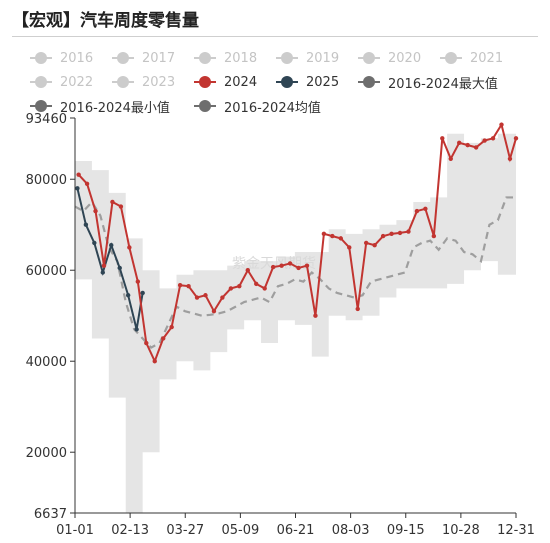 This screenshot has width=550, height=543. I want to click on y-tick-label: 80000, so click(46, 180).